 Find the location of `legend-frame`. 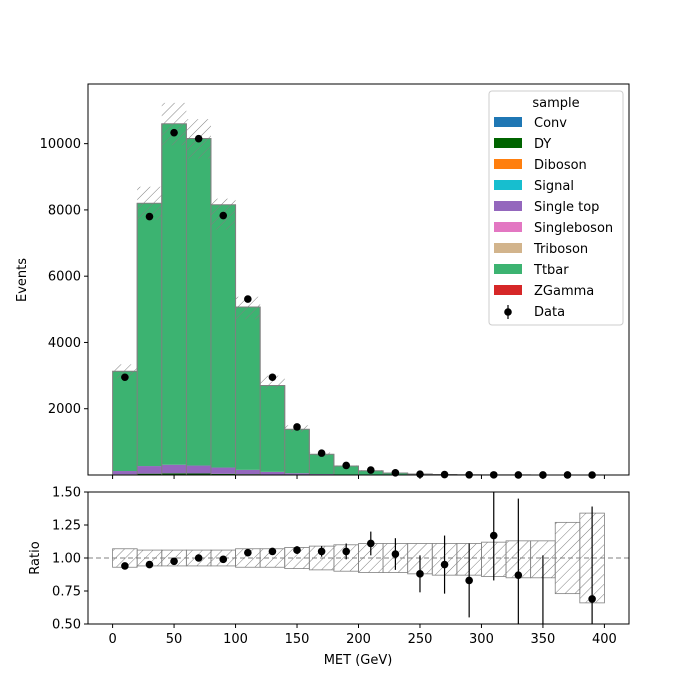

legend-frame is located at coordinates (556, 208).